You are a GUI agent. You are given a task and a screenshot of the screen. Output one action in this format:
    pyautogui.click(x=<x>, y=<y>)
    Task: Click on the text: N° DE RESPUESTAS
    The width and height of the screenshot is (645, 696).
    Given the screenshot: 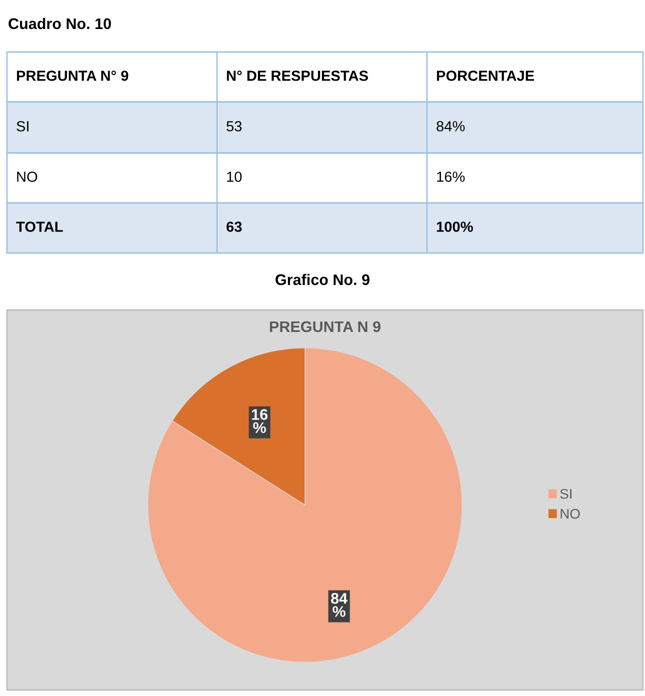 What is the action you would take?
    pyautogui.click(x=297, y=75)
    